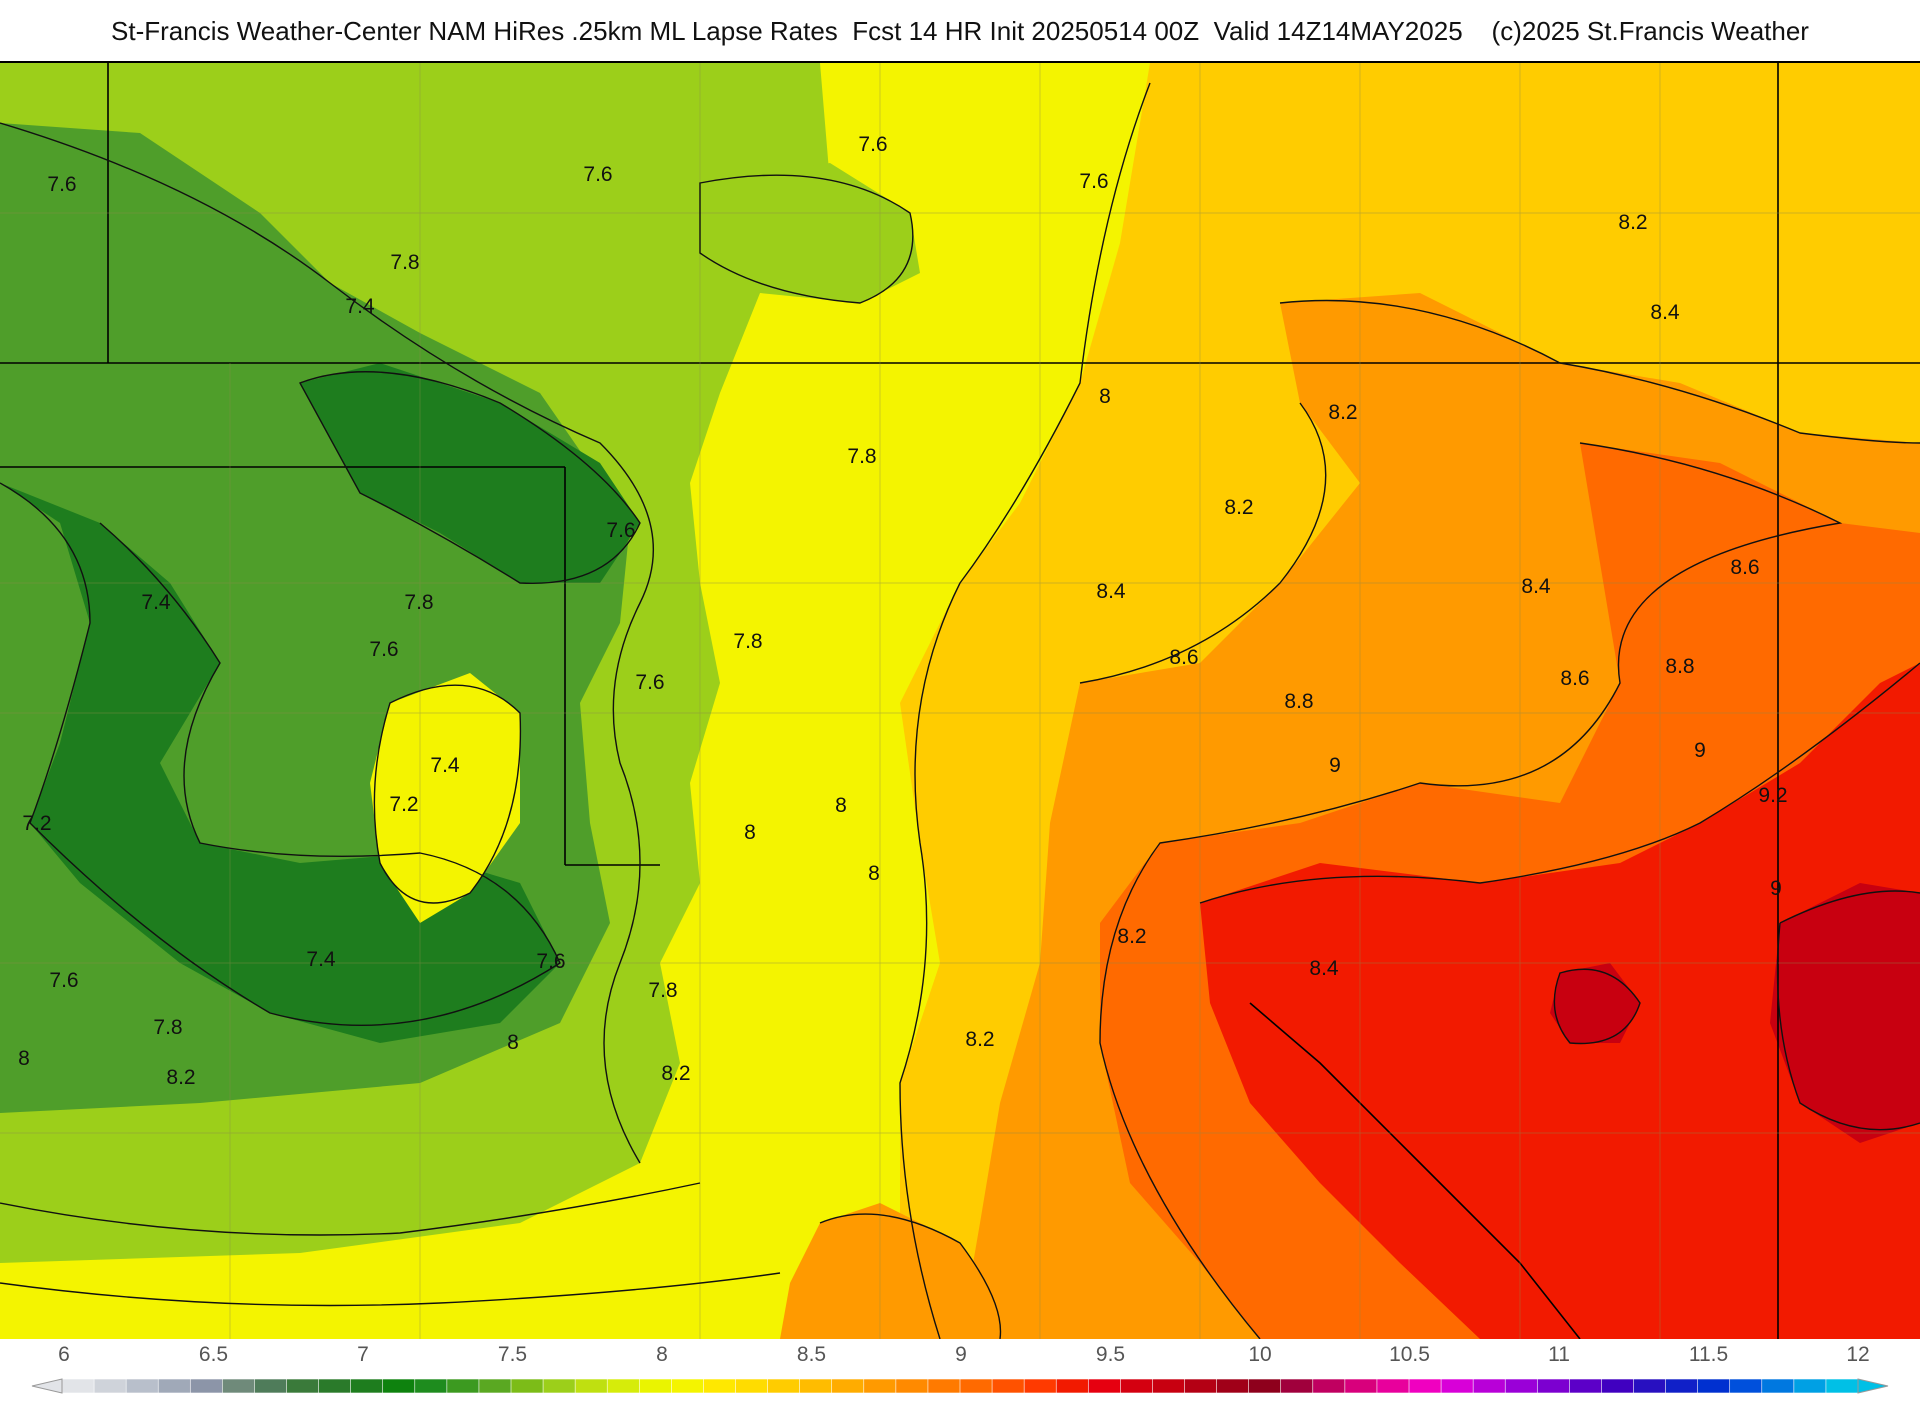  I want to click on legend-tick-label: 9.5, so click(1110, 1355).